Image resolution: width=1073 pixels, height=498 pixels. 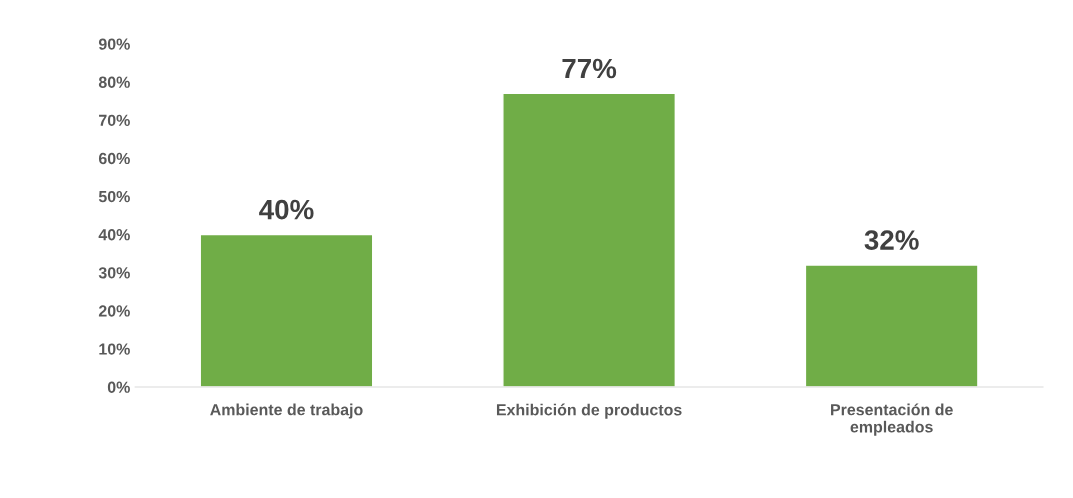 What do you see at coordinates (114, 44) in the screenshot?
I see `y-tick-label: 90%` at bounding box center [114, 44].